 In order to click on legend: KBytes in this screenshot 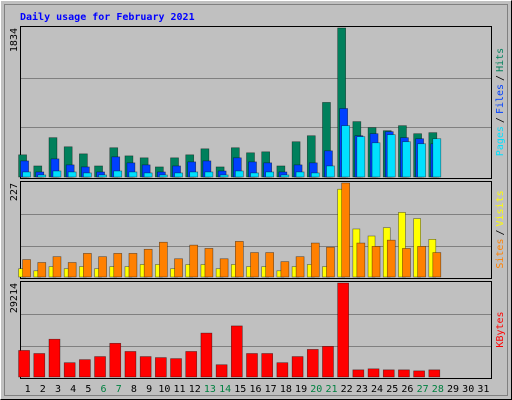, I will do `click(500, 329)`.